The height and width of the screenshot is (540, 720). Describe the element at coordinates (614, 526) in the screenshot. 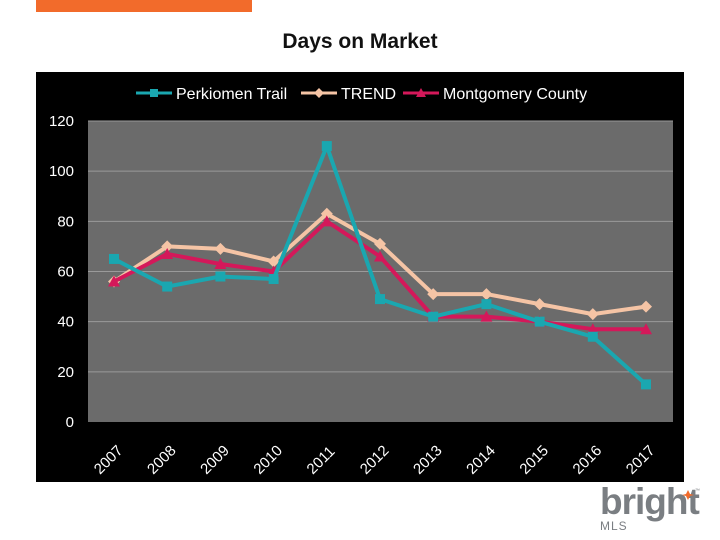

I see `logo-sub: MLS` at that location.